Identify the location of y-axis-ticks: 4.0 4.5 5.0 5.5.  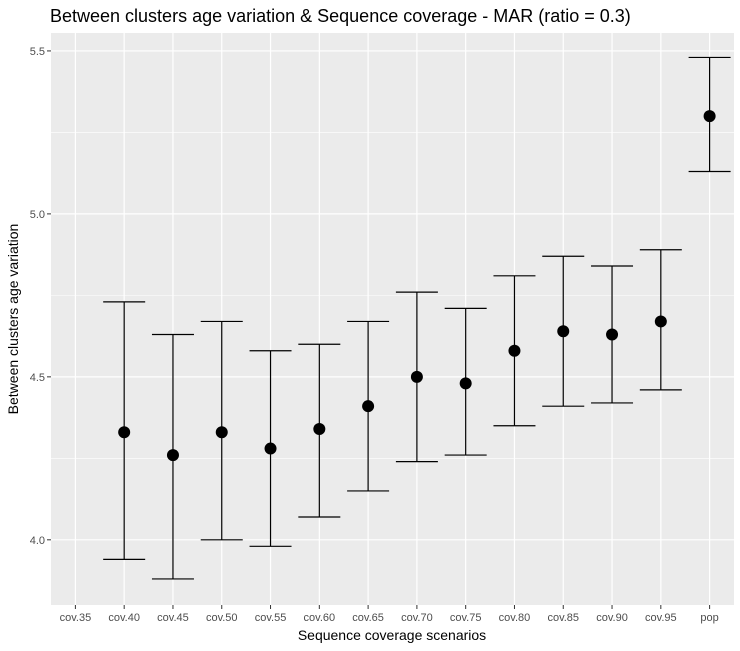
(40, 296).